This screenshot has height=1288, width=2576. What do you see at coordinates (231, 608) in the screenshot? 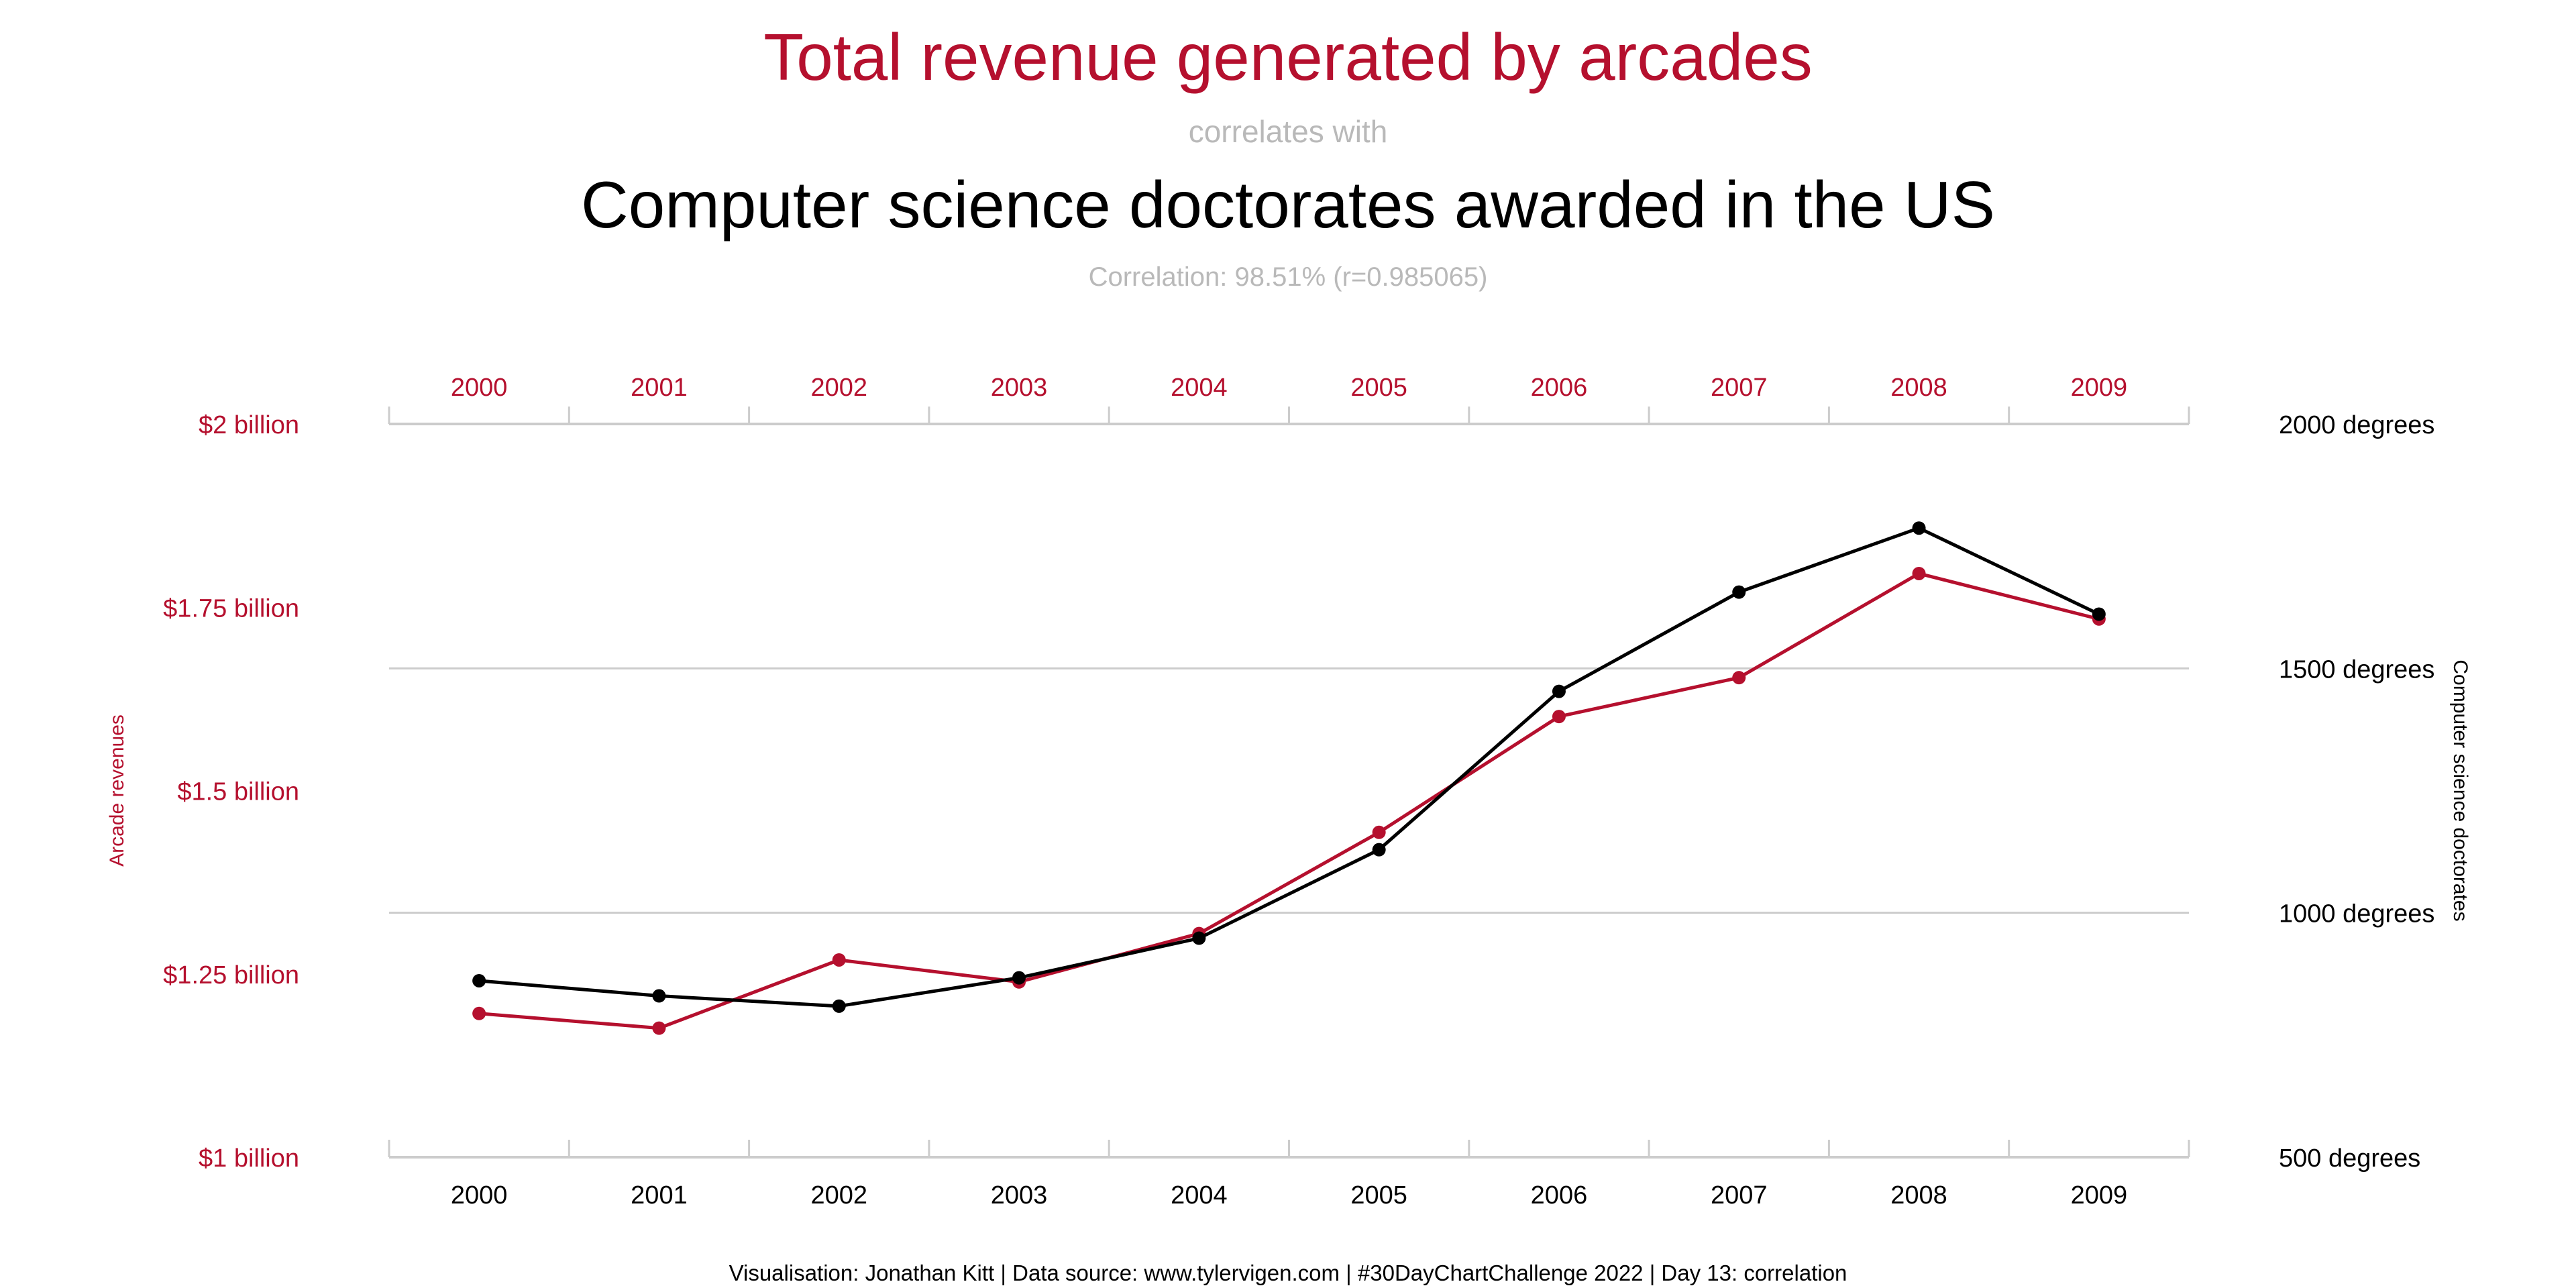
I see `left-y-tick-label: $1.75 billion` at bounding box center [231, 608].